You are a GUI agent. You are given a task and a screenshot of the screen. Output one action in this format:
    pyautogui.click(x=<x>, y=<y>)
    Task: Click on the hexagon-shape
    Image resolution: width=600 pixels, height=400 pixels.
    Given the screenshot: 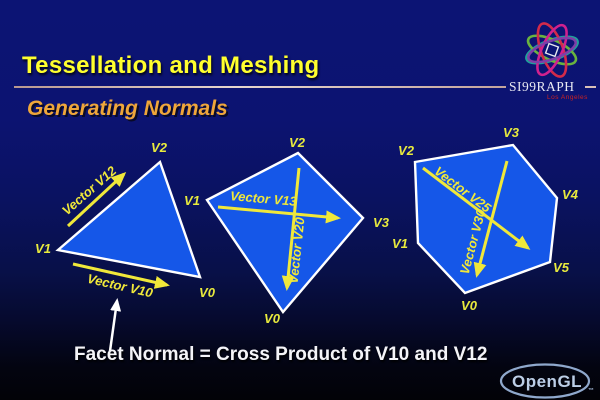 What is the action you would take?
    pyautogui.click(x=486, y=219)
    